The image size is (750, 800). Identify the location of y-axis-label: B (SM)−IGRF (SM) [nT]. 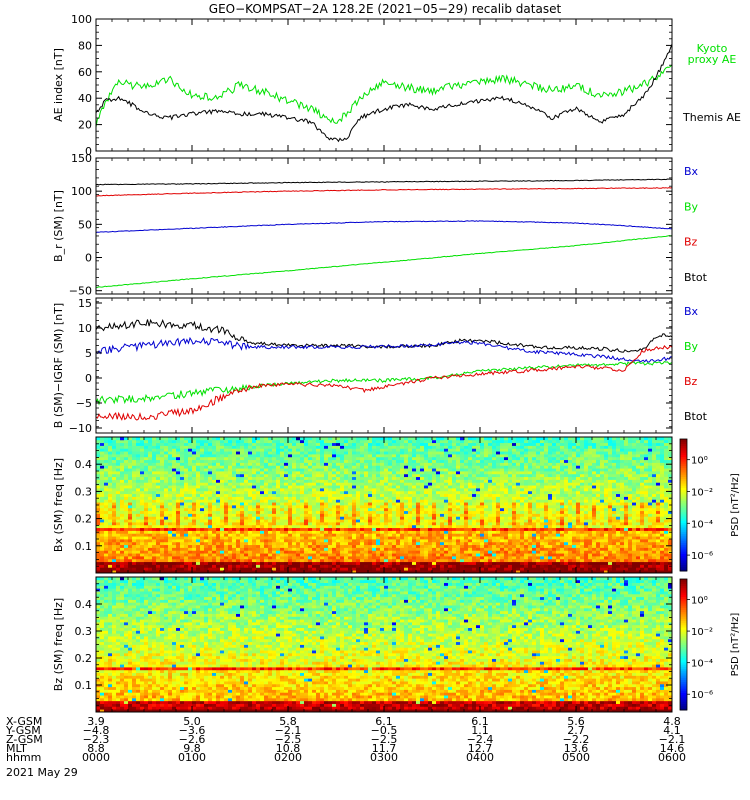
(58, 365).